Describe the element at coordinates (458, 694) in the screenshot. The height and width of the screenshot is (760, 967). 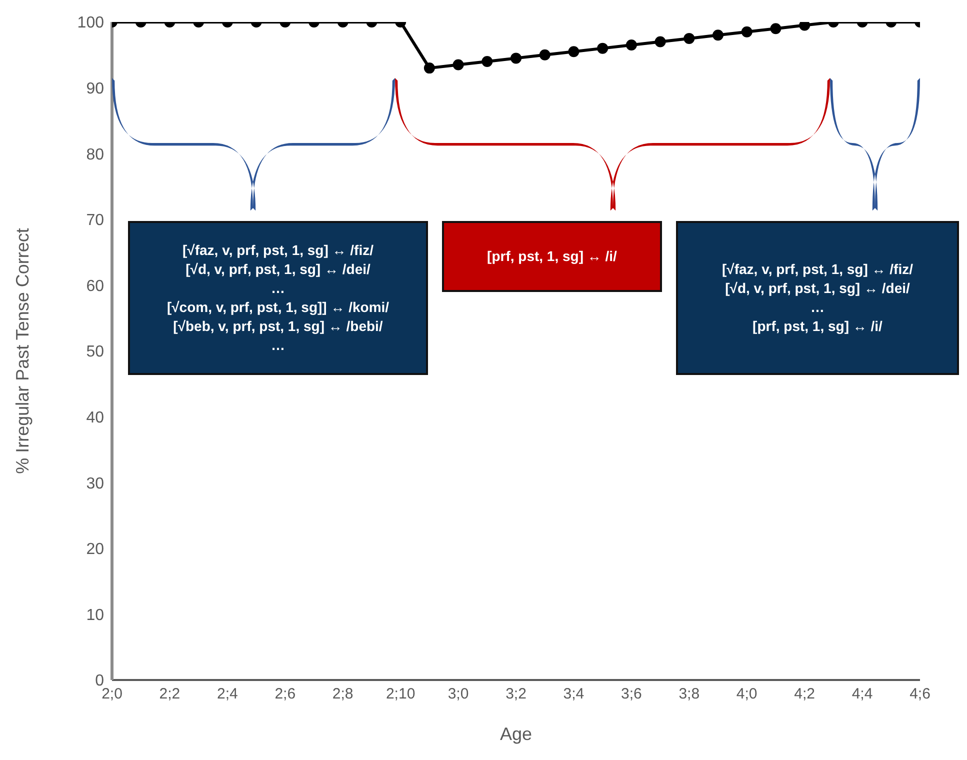
I see `x-tick-label: 3;0` at that location.